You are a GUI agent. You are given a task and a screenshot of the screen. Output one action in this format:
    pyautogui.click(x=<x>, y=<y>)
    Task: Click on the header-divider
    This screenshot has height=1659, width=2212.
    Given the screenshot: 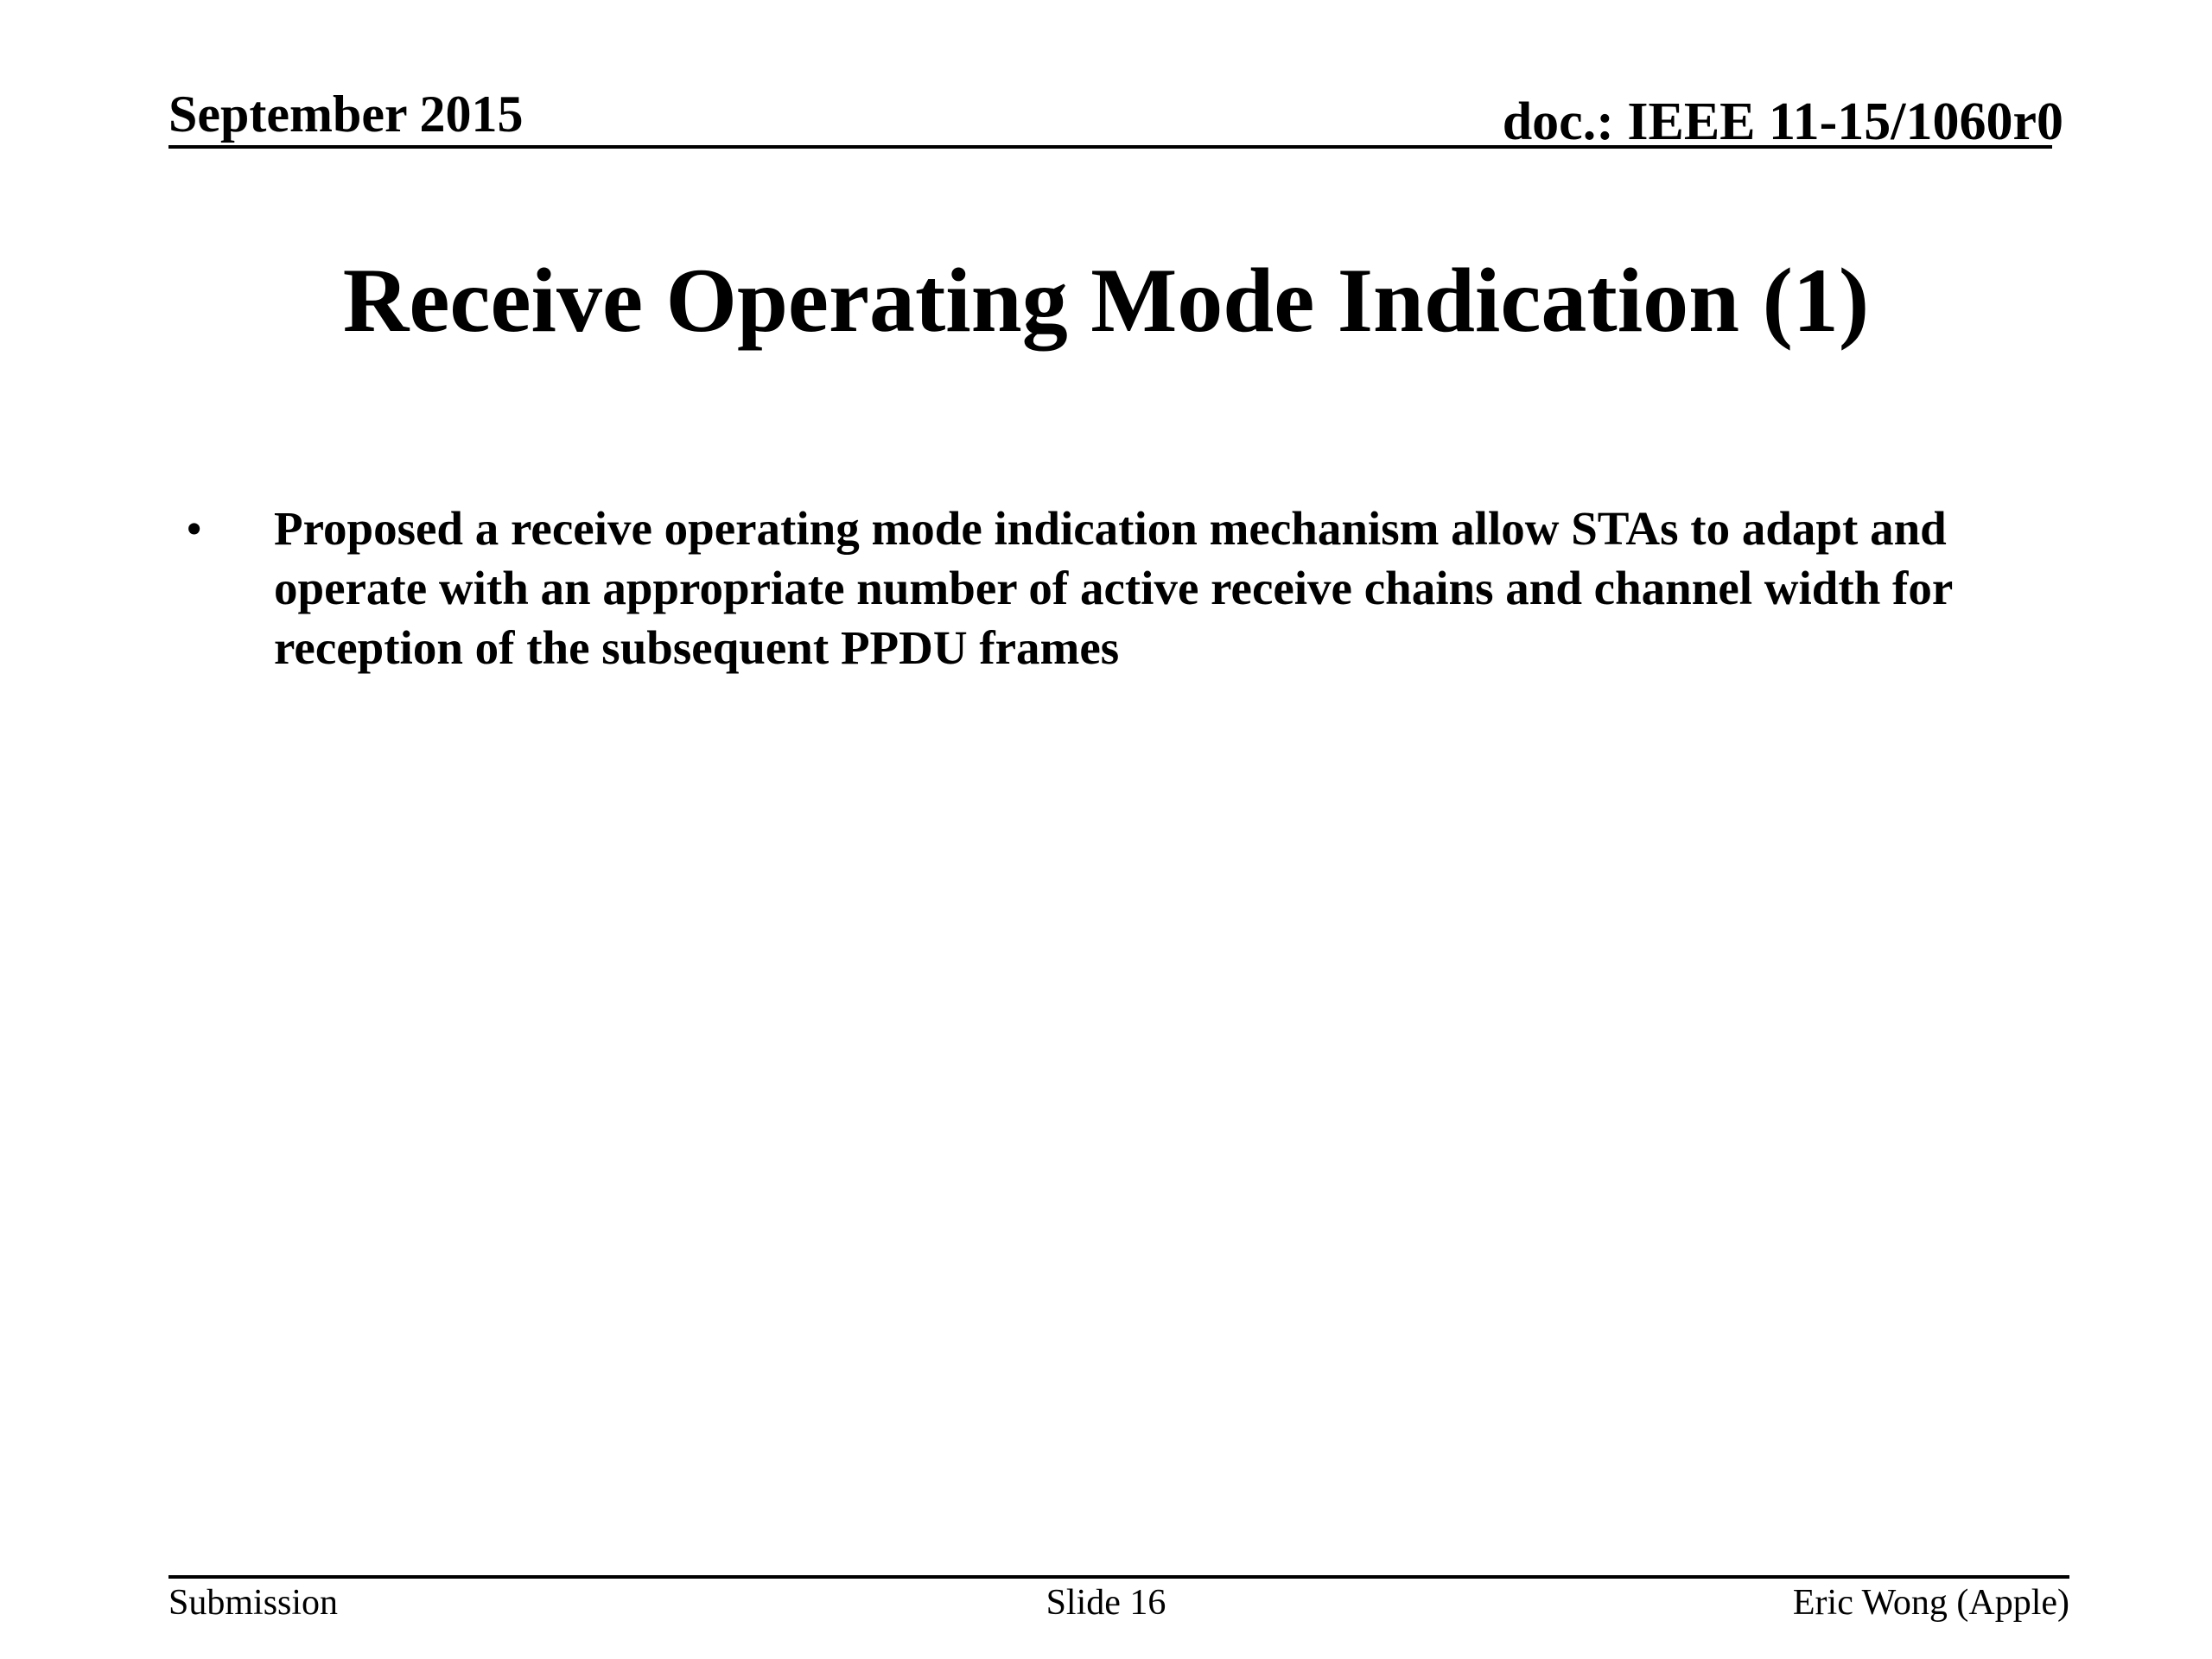 What is the action you would take?
    pyautogui.click(x=1110, y=147)
    